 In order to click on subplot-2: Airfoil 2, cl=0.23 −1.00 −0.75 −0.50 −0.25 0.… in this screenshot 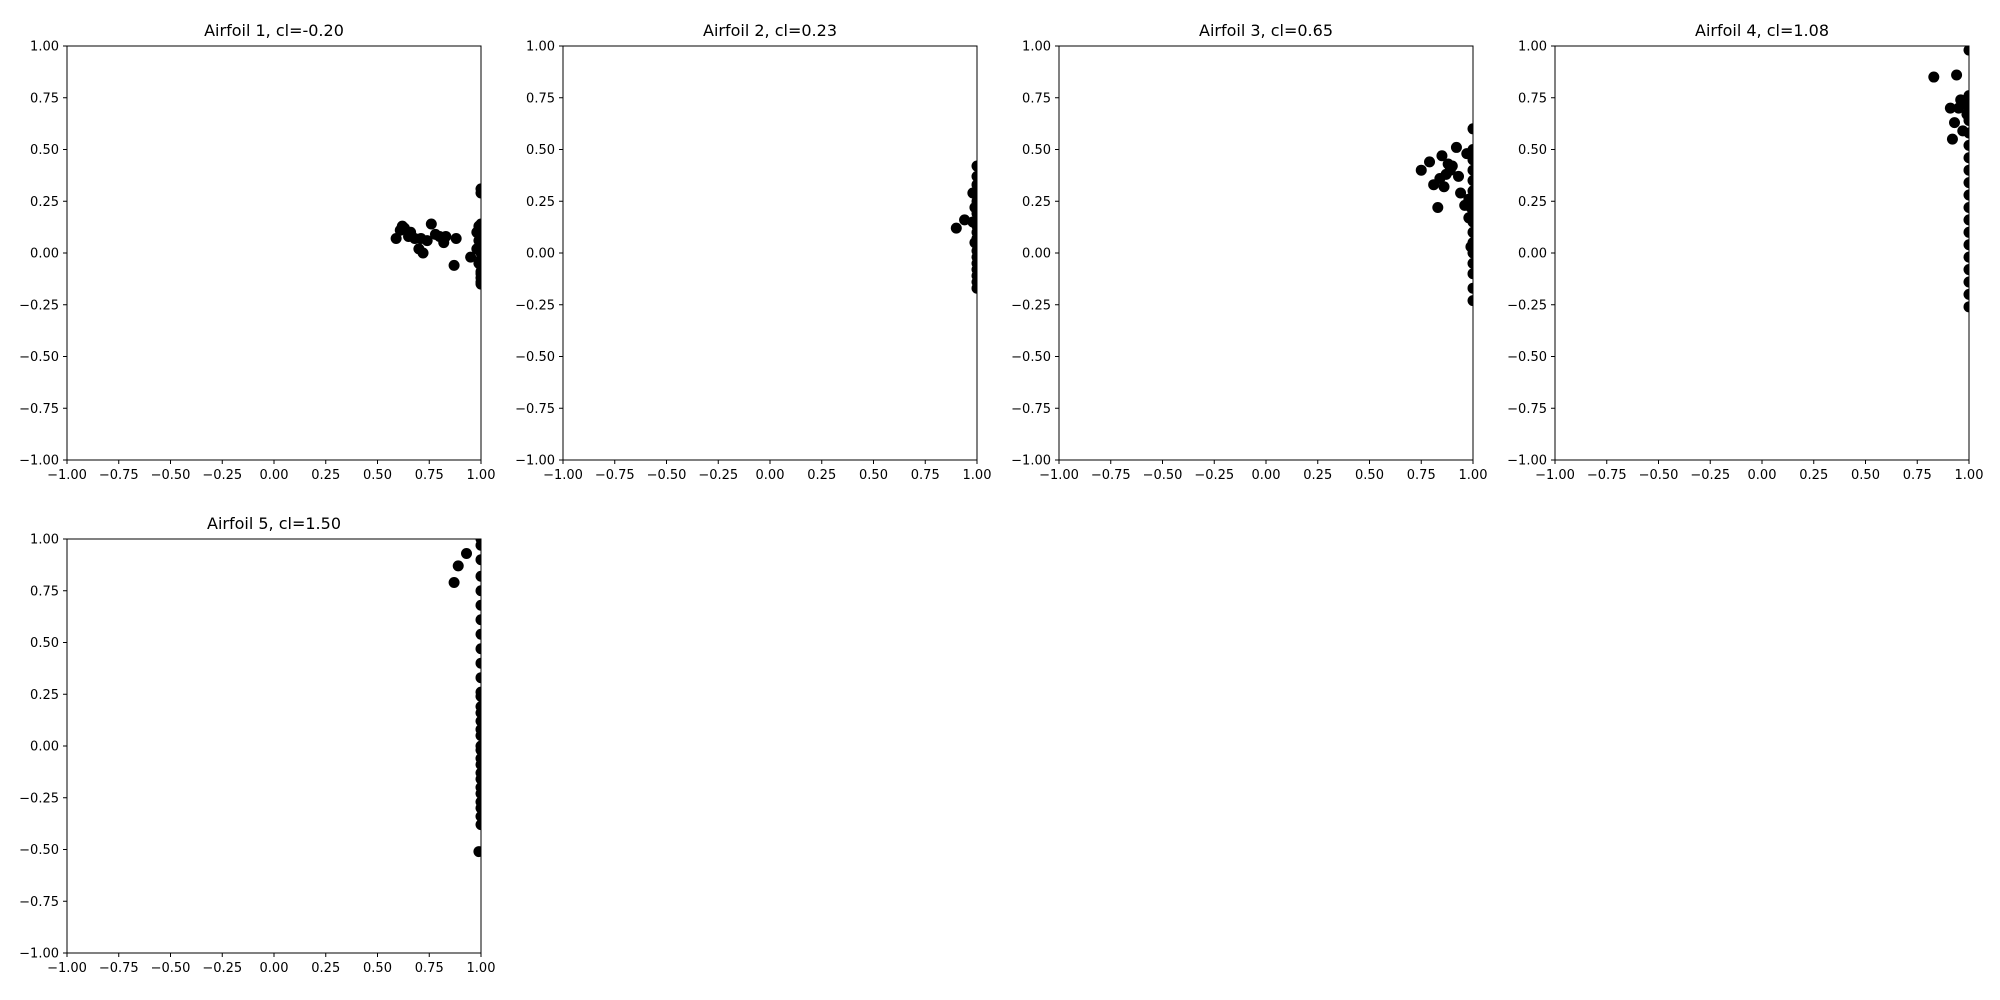, I will do `click(753, 252)`.